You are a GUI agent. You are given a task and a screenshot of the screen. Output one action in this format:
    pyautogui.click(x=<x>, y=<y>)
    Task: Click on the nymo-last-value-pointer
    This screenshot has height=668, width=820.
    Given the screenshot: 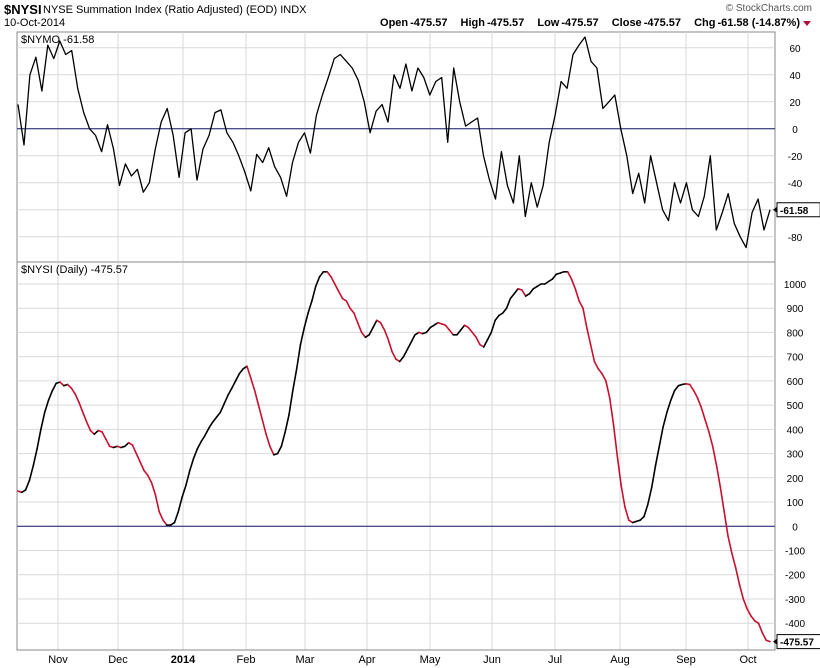 What is the action you would take?
    pyautogui.click(x=775, y=209)
    